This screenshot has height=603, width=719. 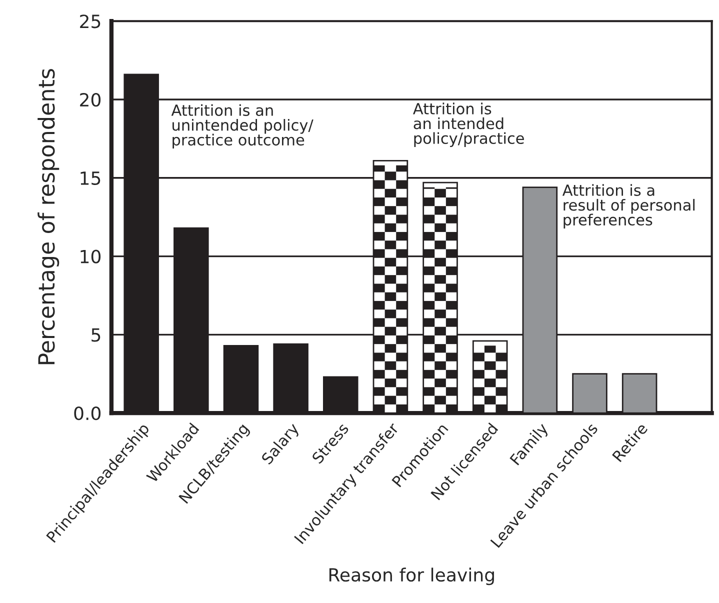 I want to click on y-tick-label: 25, so click(x=90, y=21).